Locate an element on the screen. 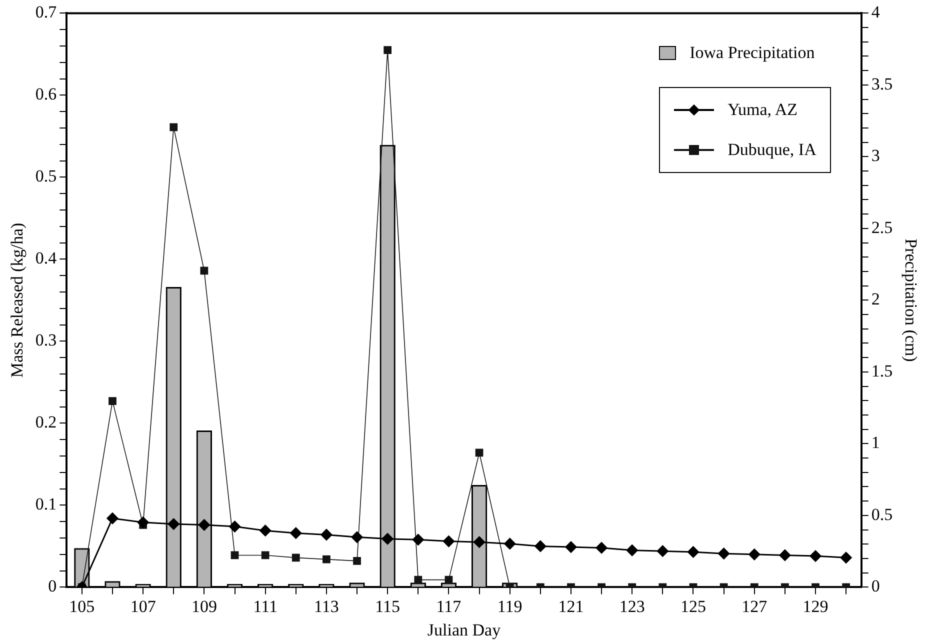  x-tick-label: 115 is located at coordinates (387, 606).